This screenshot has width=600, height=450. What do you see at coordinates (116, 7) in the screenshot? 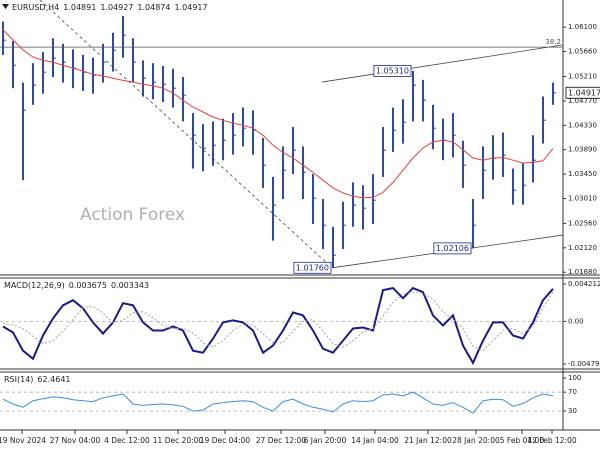
I see `header-high: 1.04927` at bounding box center [116, 7].